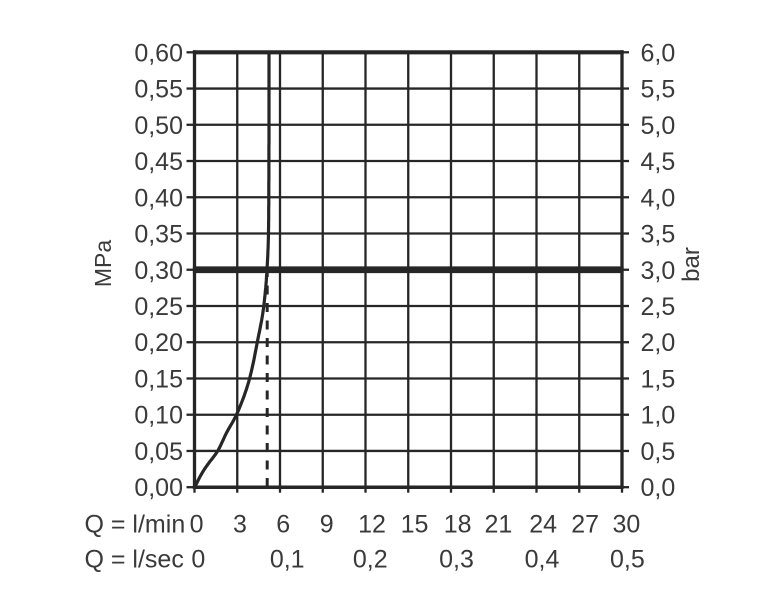 This screenshot has width=780, height=605. Describe the element at coordinates (240, 525) in the screenshot. I see `svg-text: 3` at that location.